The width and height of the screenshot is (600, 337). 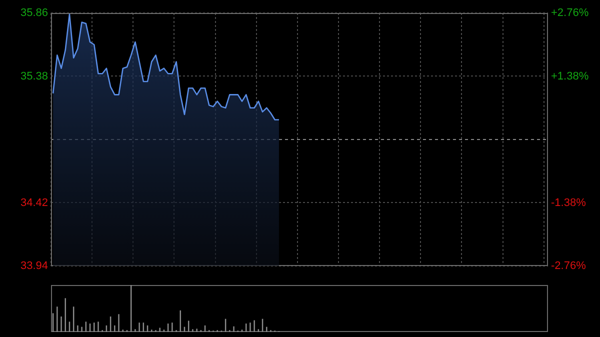 What do you see at coordinates (34, 202) in the screenshot?
I see `y-tick-label: 34.42` at bounding box center [34, 202].